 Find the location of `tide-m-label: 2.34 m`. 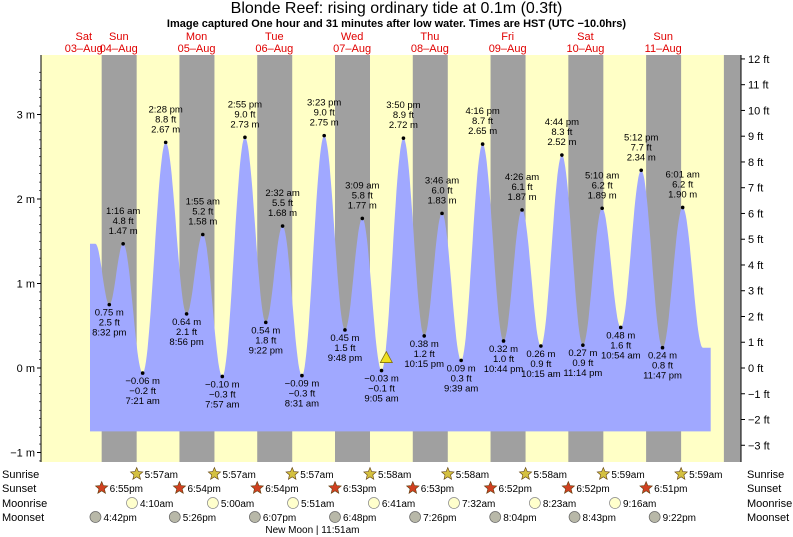

tide-m-label: 2.34 m is located at coordinates (641, 157).